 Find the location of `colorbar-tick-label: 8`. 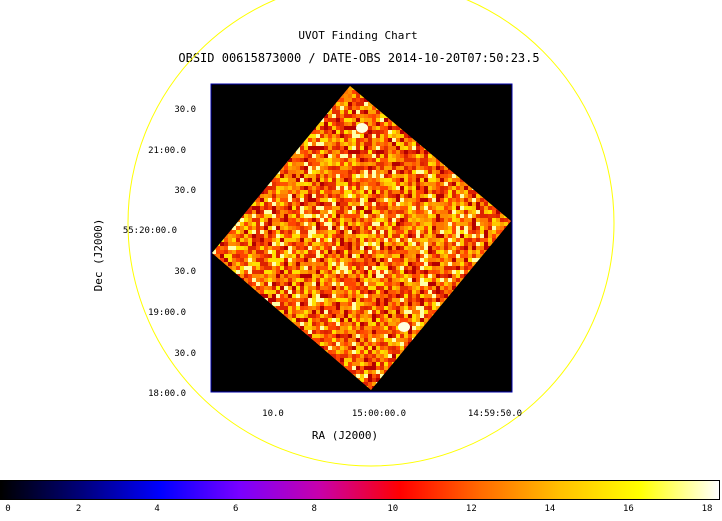

colorbar-tick-label: 8 is located at coordinates (314, 509).